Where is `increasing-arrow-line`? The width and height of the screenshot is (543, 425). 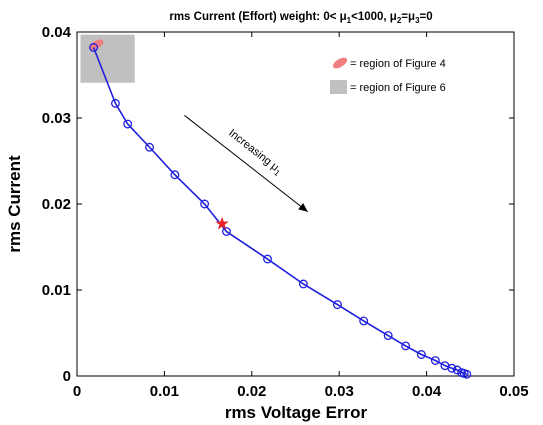
increasing-arrow-line is located at coordinates (246, 164).